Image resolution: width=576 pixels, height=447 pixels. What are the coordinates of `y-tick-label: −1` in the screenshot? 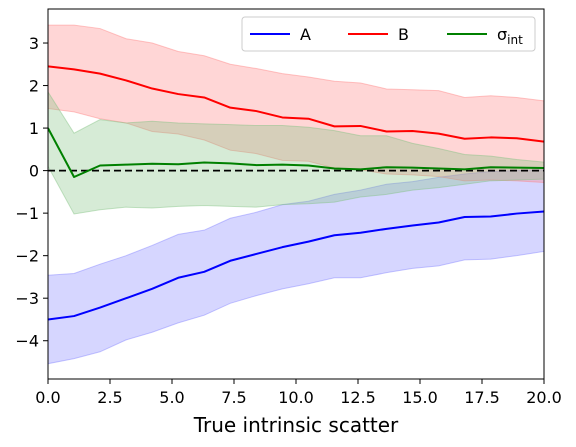 It's located at (27, 213).